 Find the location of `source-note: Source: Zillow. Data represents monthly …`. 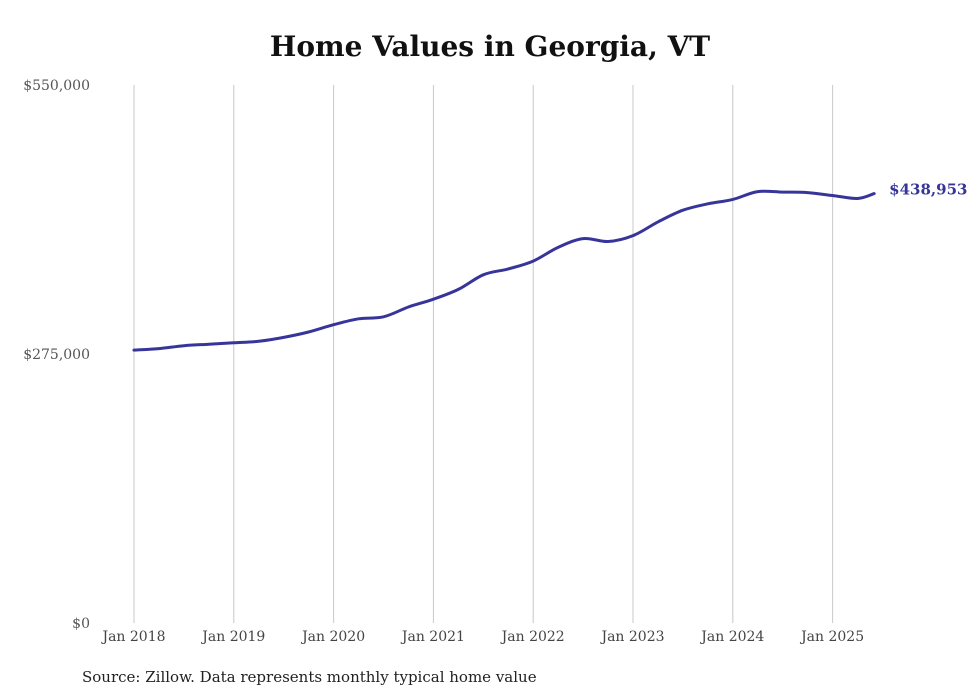

source-note: Source: Zillow. Data represents monthly … is located at coordinates (309, 677).